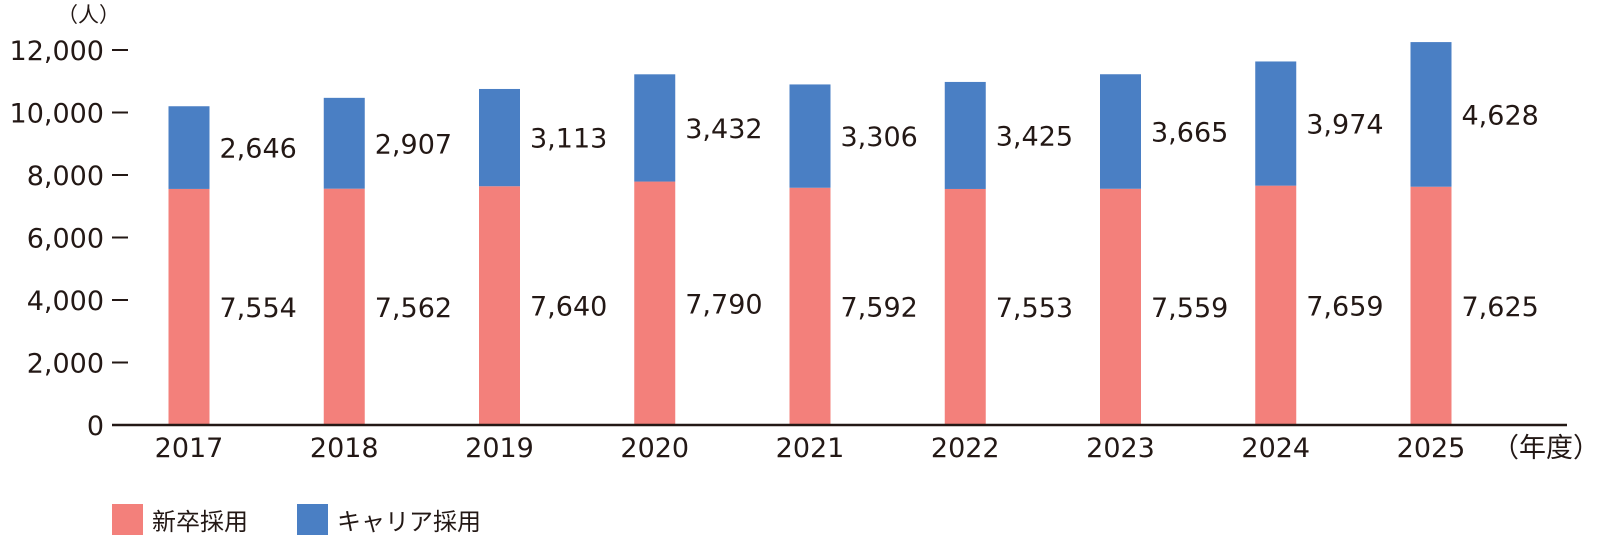  What do you see at coordinates (879, 137) in the screenshot?
I see `data-label-career: 3,306` at bounding box center [879, 137].